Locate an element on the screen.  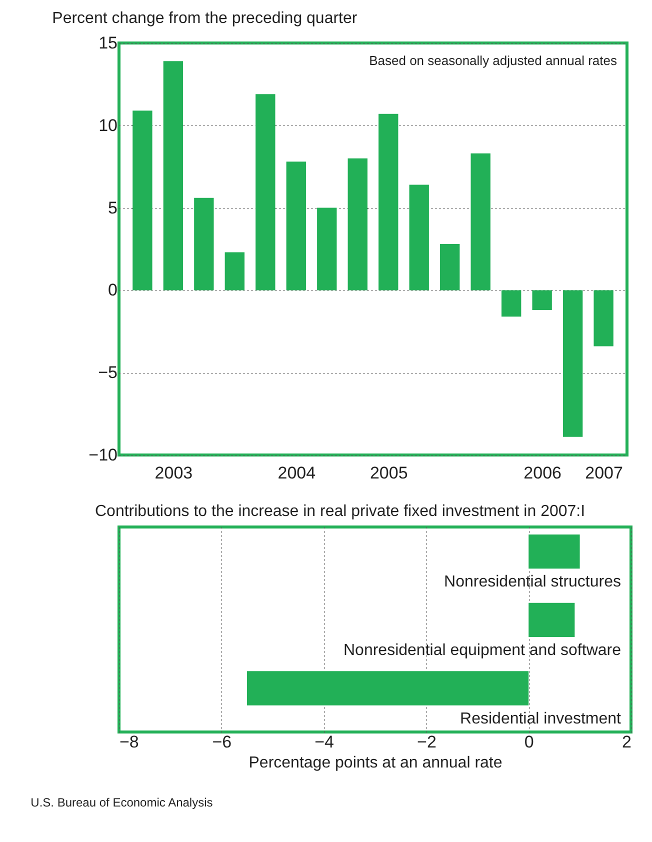
y-tick-label: Residential investment is located at coordinates (541, 719).